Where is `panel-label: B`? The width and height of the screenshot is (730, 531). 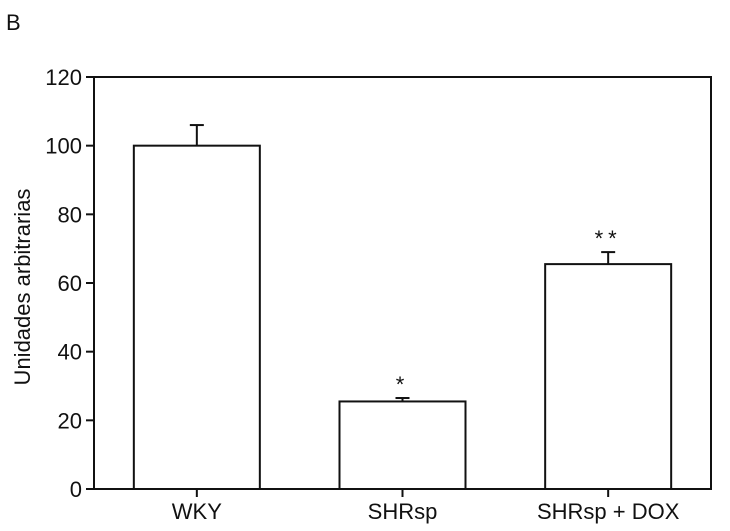 panel-label: B is located at coordinates (13, 22).